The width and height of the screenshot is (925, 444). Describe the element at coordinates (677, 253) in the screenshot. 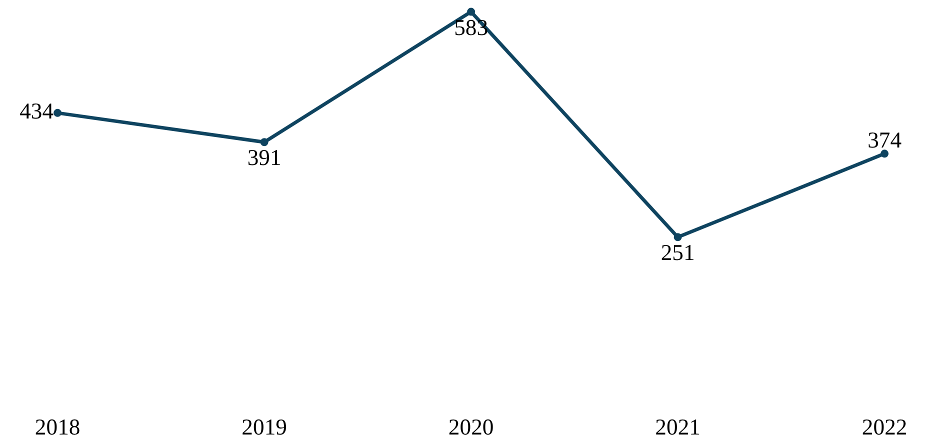

I see `data-label: 251` at that location.